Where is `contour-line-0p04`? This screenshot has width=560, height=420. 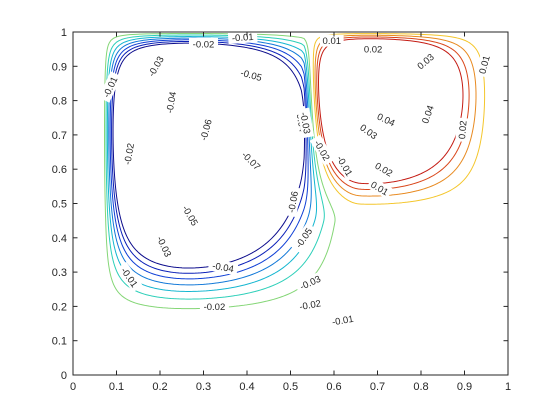 contour-line-0p04 is located at coordinates (391, 111).